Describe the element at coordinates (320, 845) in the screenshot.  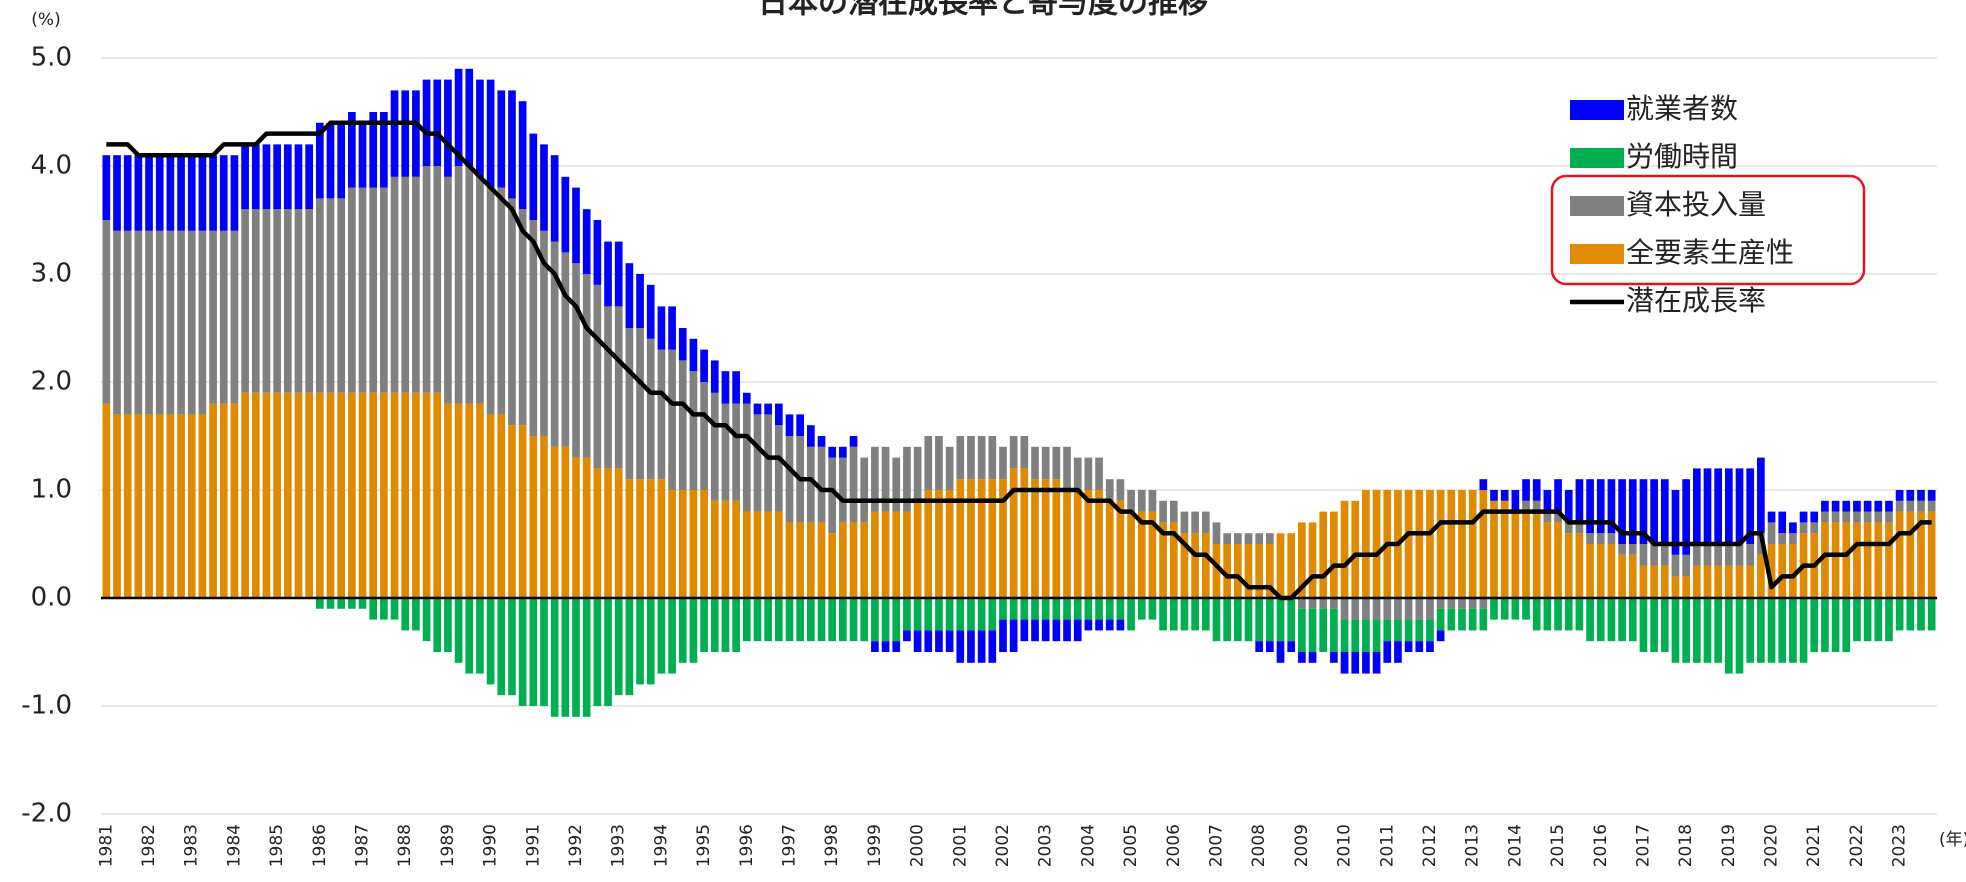
I see `x-tick-label: 1986` at that location.